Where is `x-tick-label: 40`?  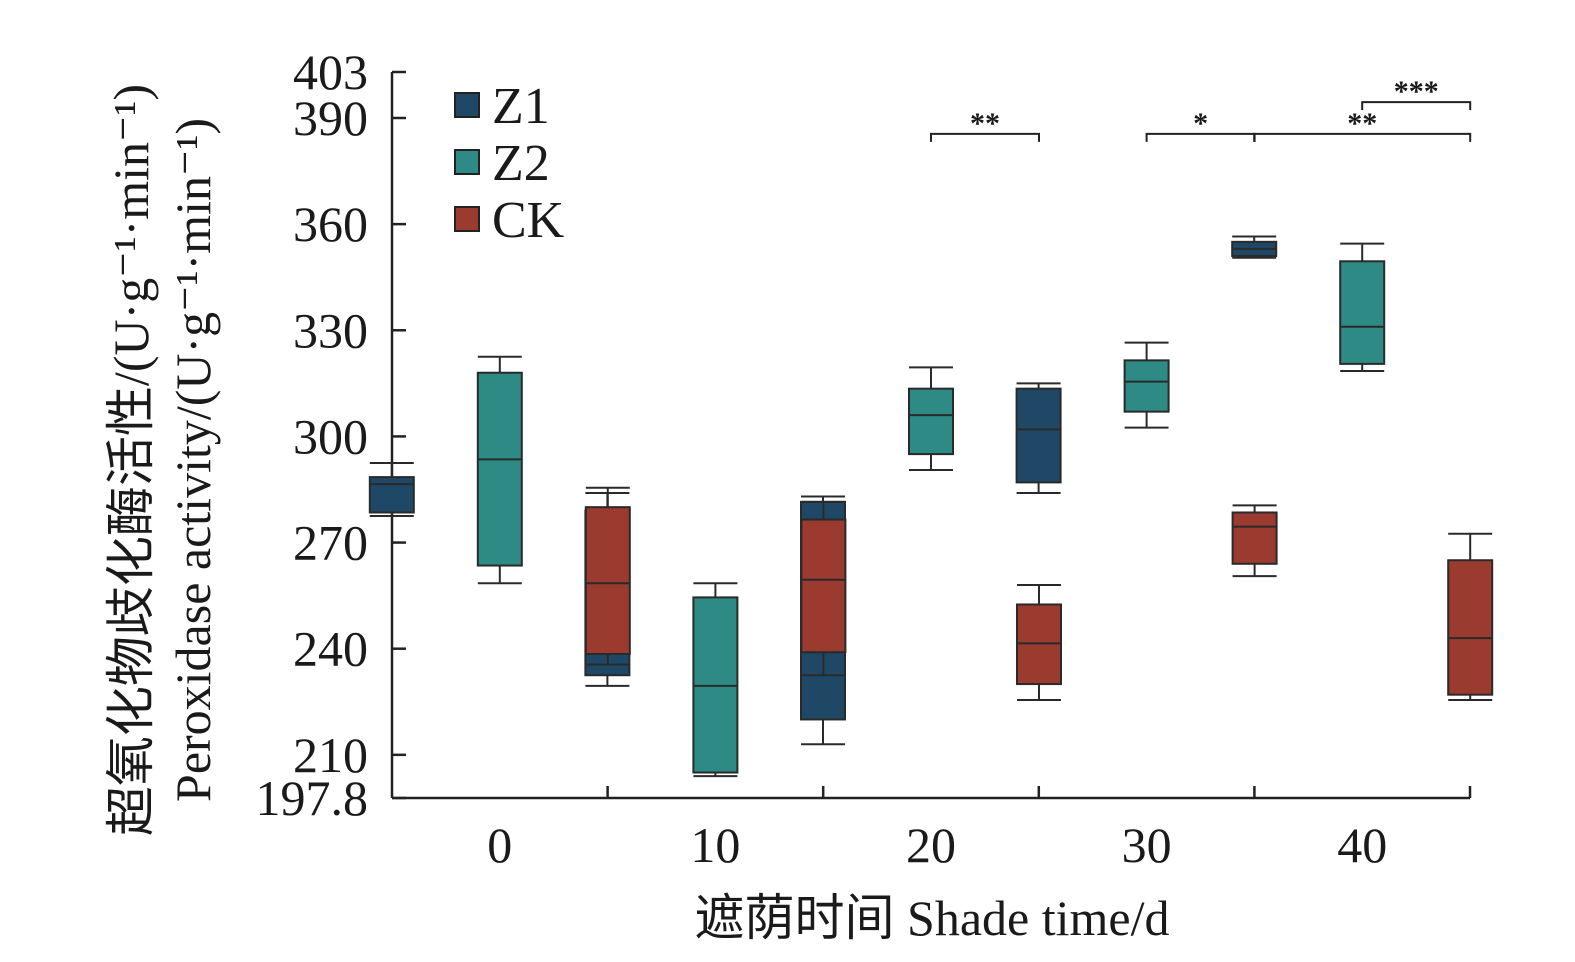
x-tick-label: 40 is located at coordinates (1362, 845).